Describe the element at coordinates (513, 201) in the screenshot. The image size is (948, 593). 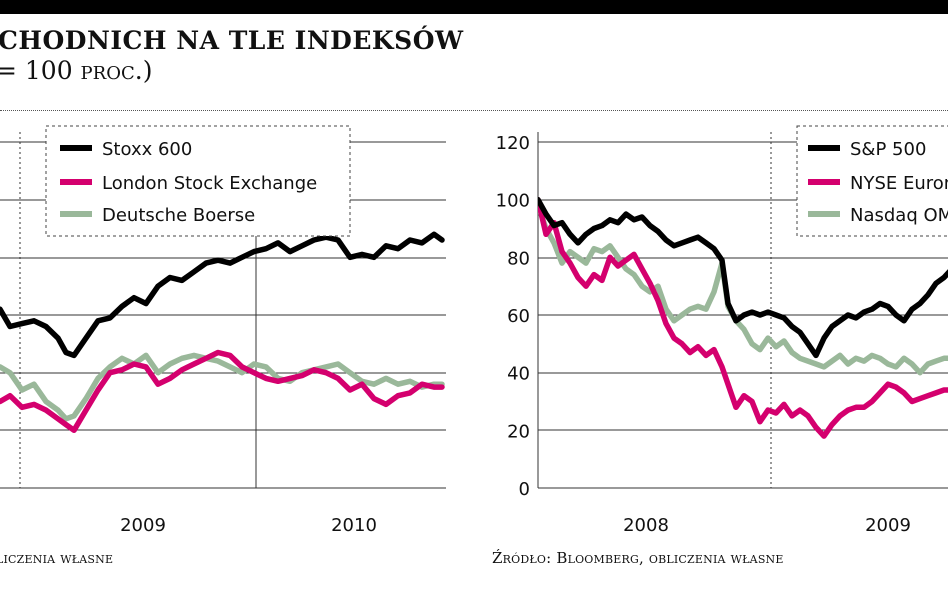
I see `y-tick-label: 100` at that location.